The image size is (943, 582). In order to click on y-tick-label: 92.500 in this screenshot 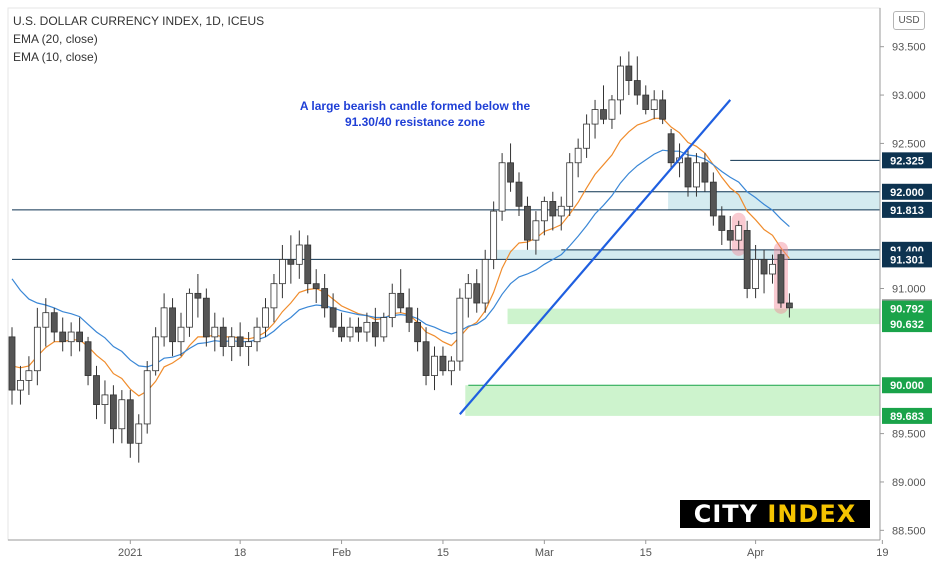, I will do `click(909, 144)`.